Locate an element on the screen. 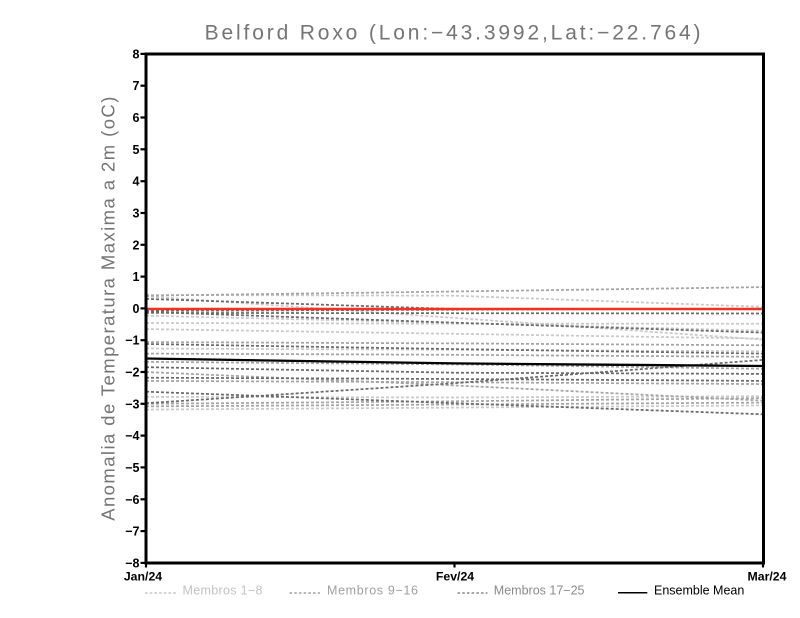 The width and height of the screenshot is (800, 618). svg-text: 6 is located at coordinates (136, 118).